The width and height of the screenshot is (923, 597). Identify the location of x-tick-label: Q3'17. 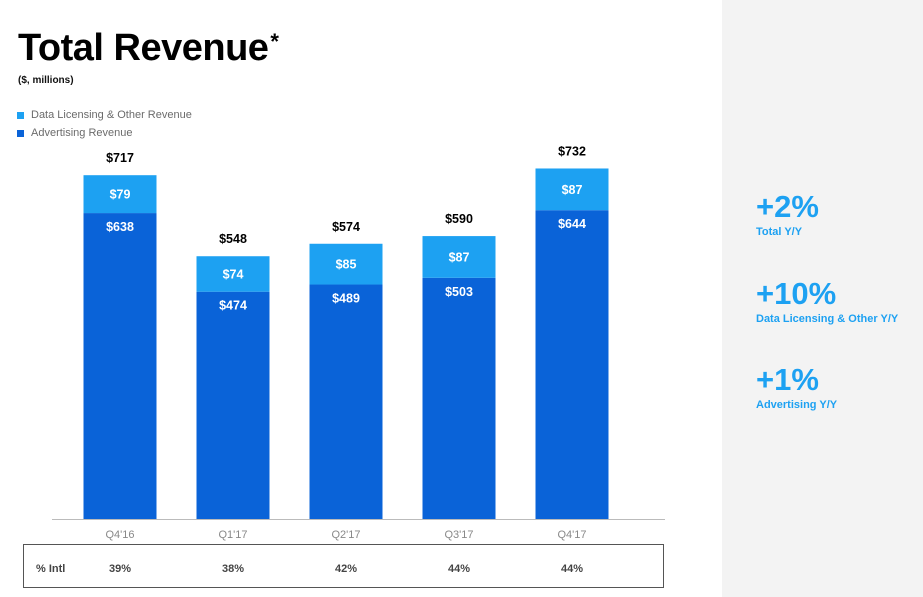
(458, 535).